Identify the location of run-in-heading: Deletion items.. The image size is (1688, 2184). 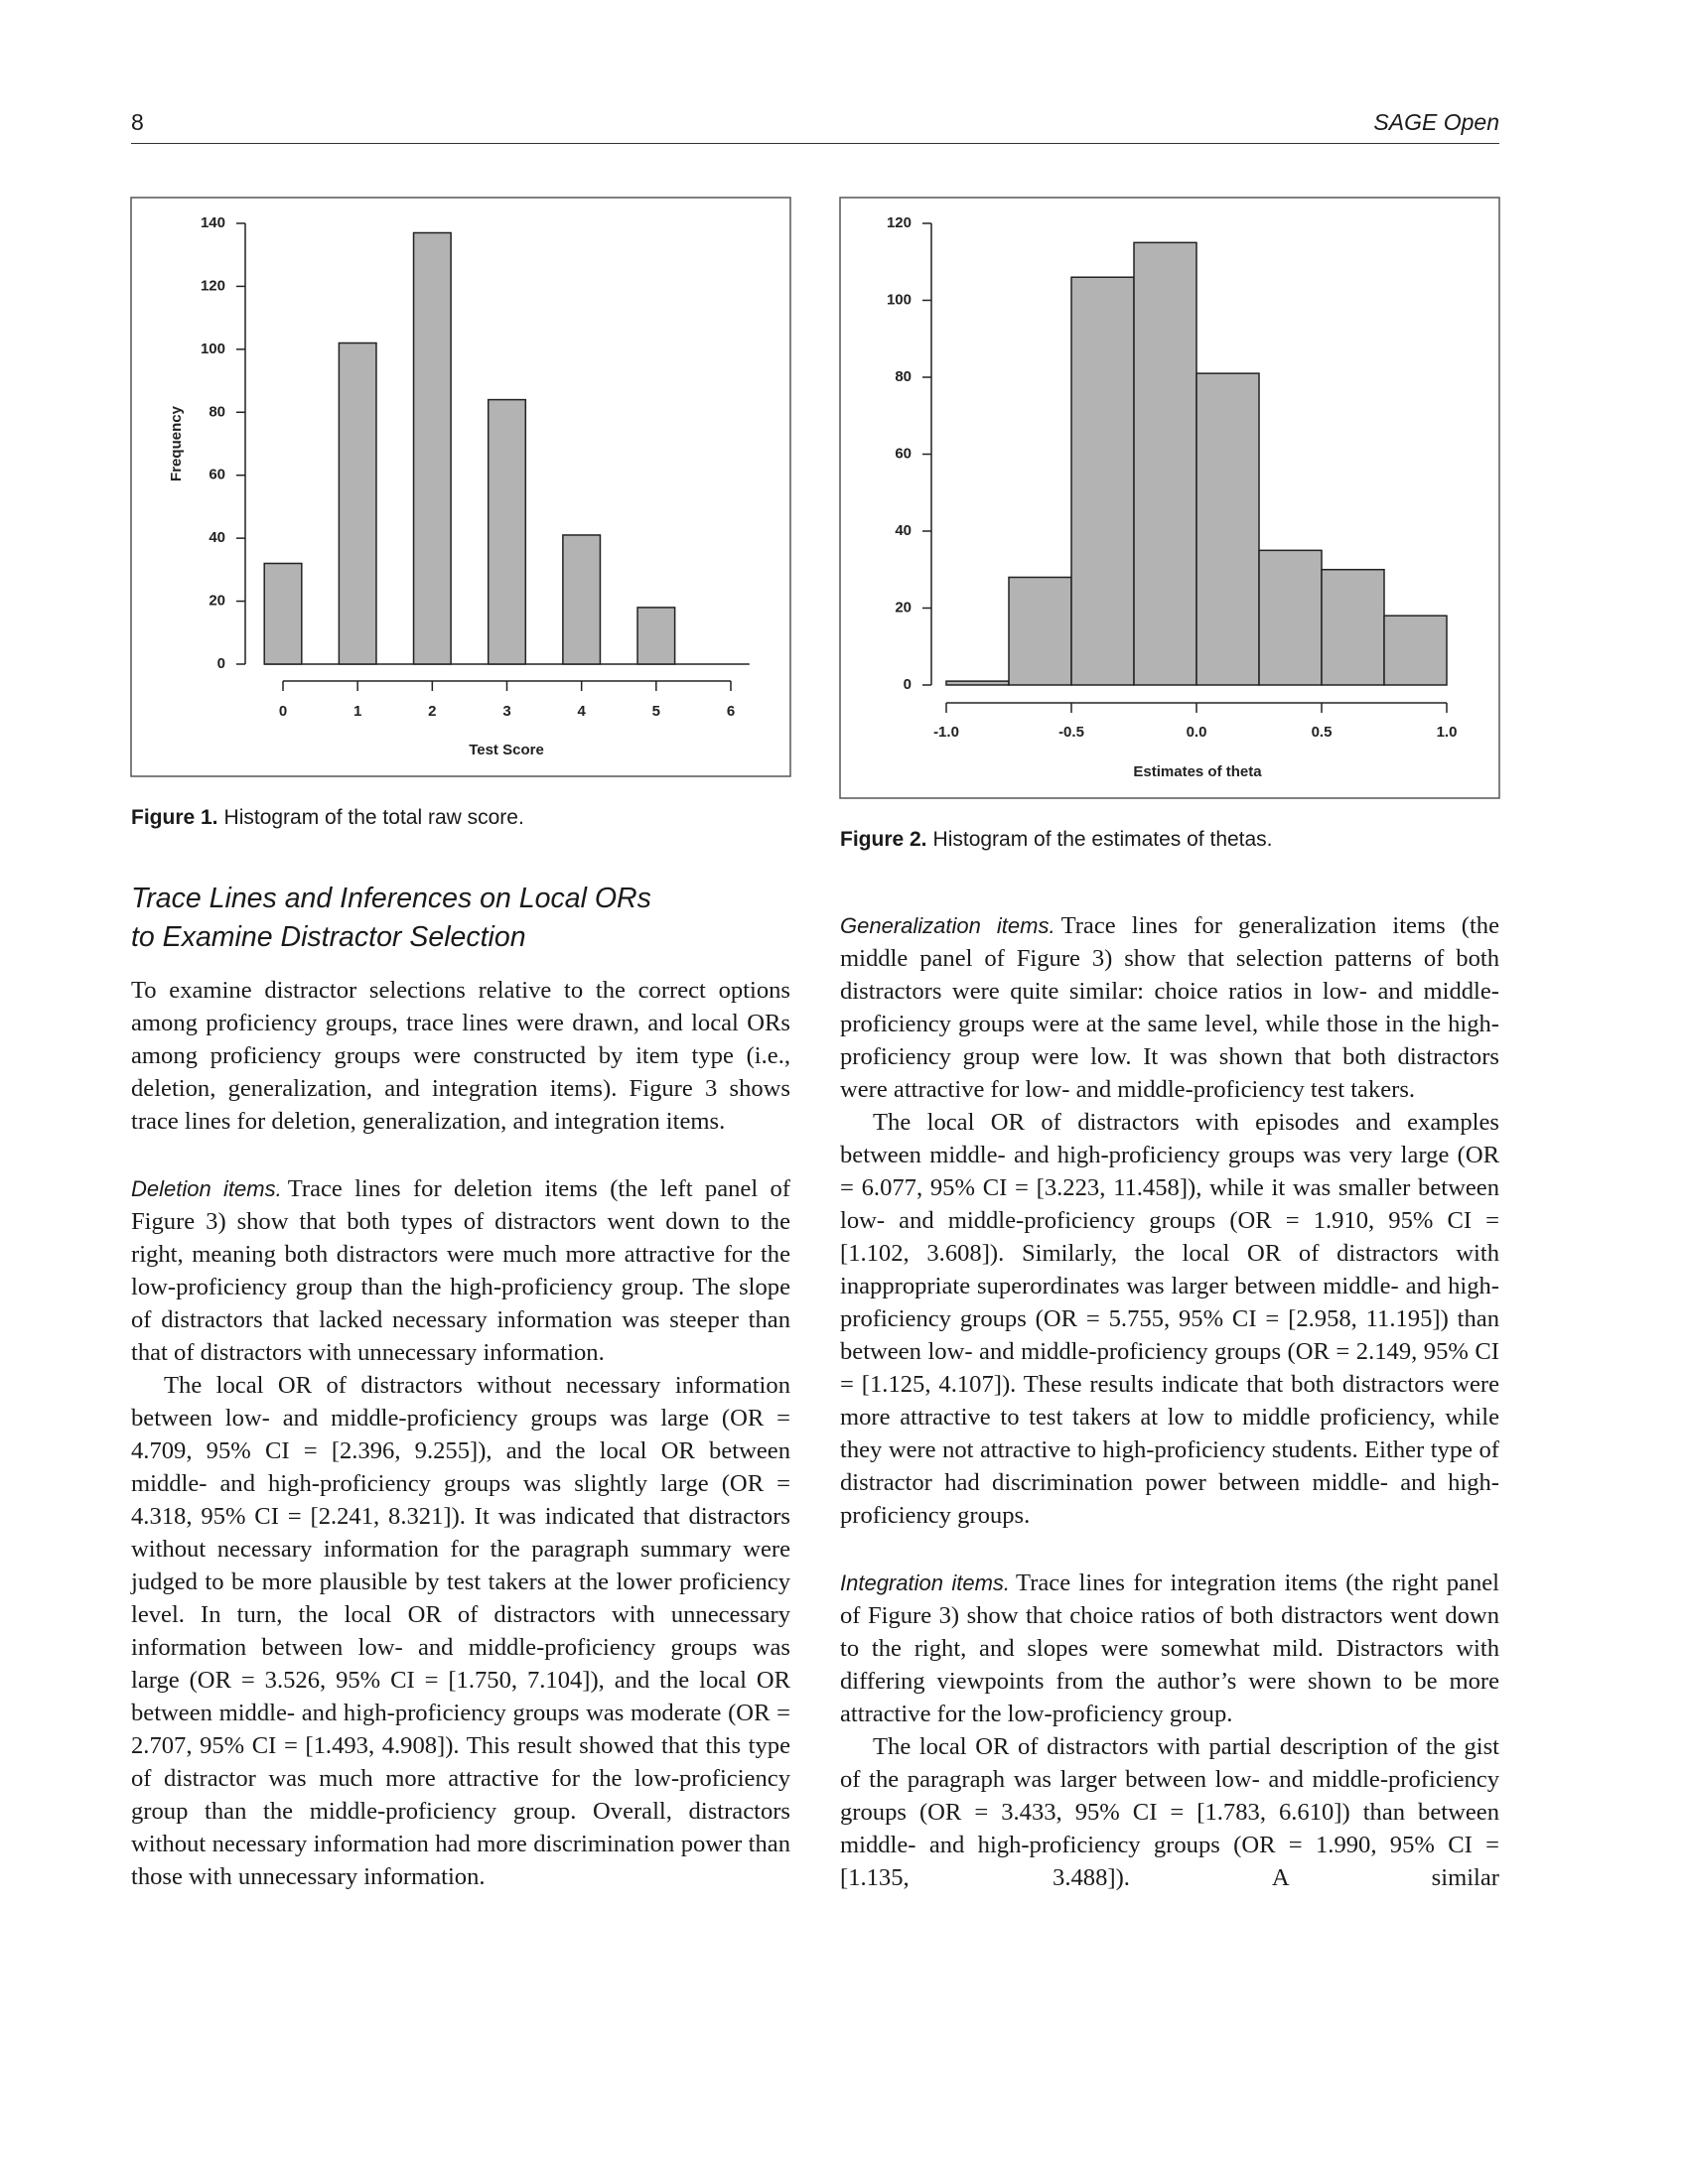
(206, 1188).